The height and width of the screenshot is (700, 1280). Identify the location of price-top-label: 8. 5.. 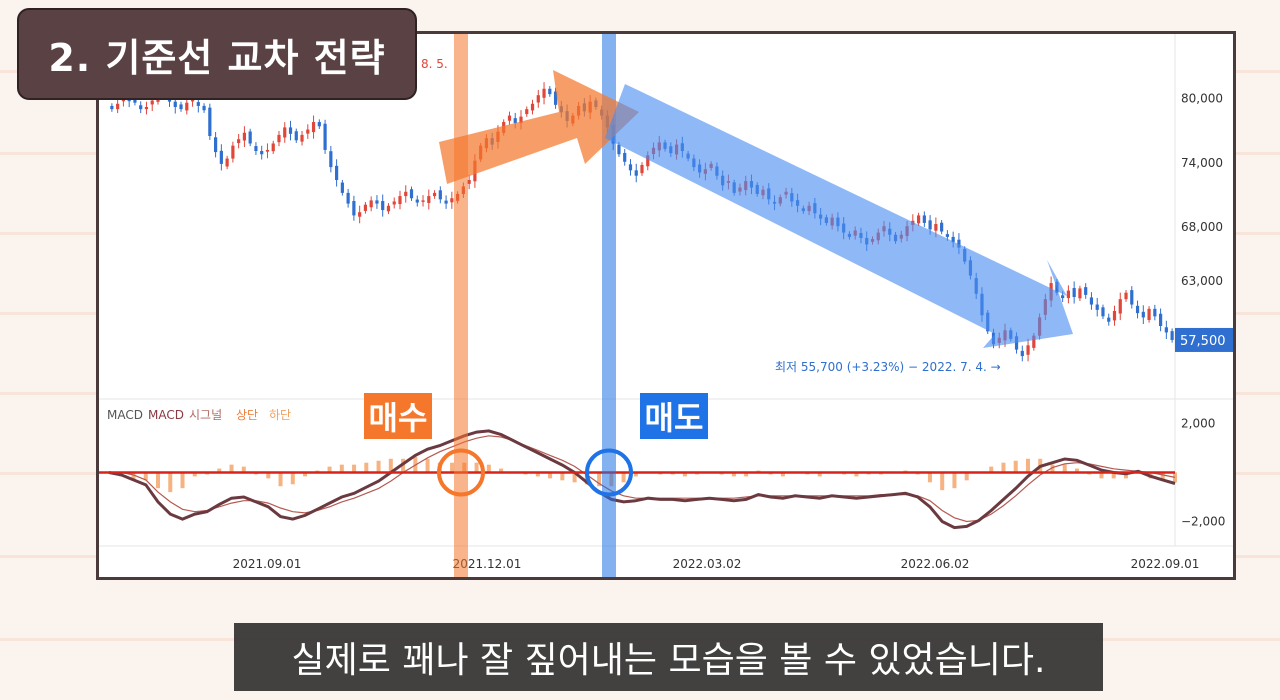
(434, 64).